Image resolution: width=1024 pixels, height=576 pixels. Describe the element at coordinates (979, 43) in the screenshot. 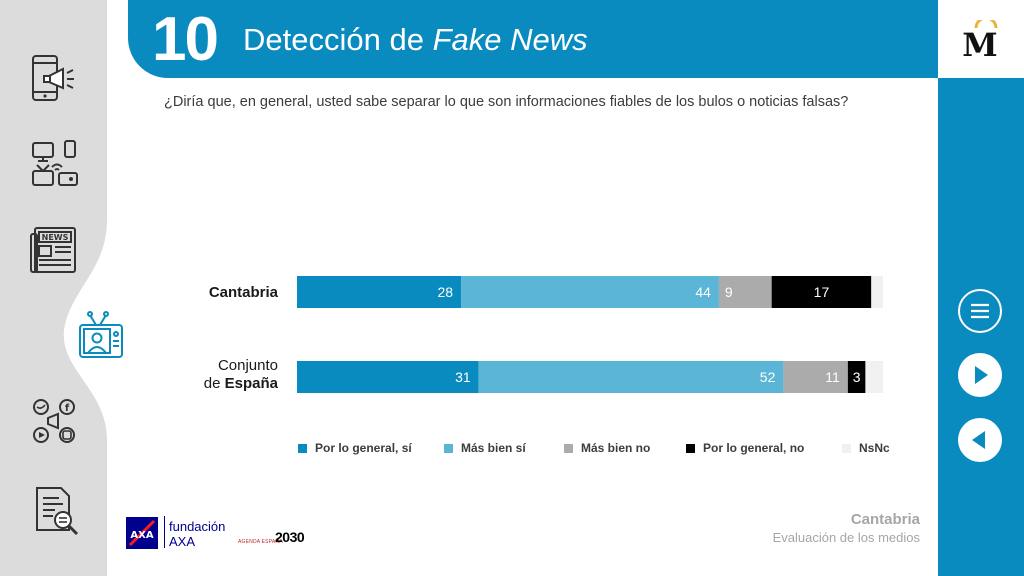

I see `brand-logo-letter: M` at that location.